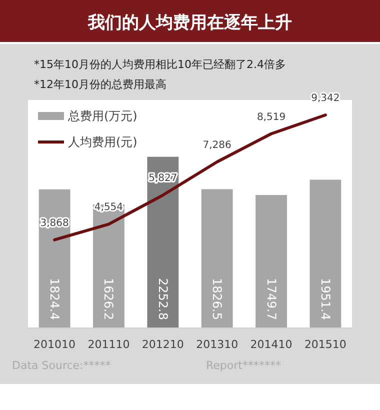 Image resolution: width=380 pixels, height=410 pixels. I want to click on legend-label: 总费用(万元), so click(102, 116).